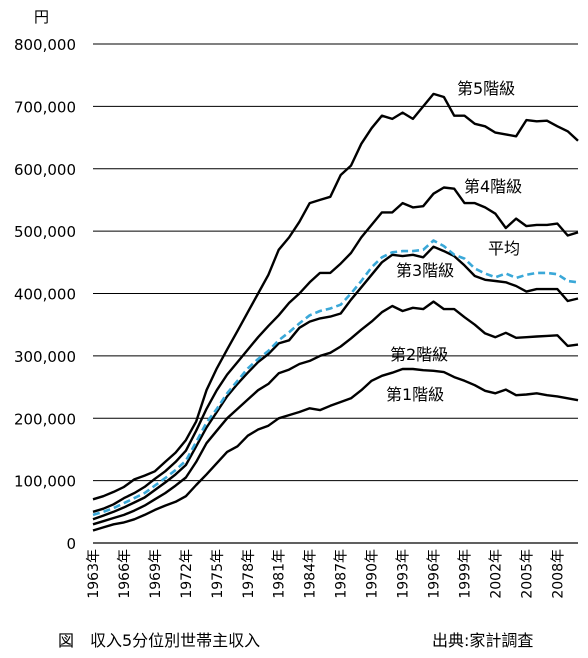  What do you see at coordinates (45, 107) in the screenshot?
I see `y-tick-label: 700,000` at bounding box center [45, 107].